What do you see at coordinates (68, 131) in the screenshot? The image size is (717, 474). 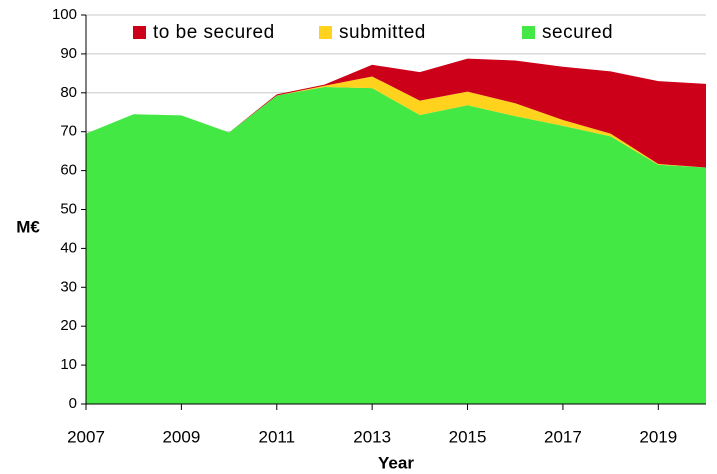 I see `y-tick-label: 70` at bounding box center [68, 131].